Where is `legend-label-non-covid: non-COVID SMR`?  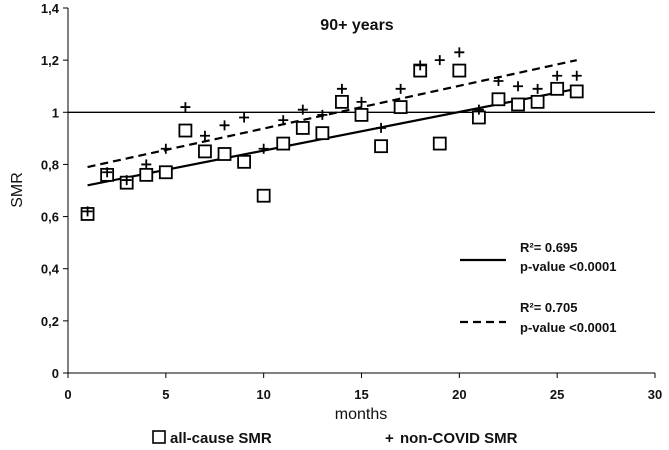
legend-label-non-covid: non-COVID SMR is located at coordinates (459, 438).